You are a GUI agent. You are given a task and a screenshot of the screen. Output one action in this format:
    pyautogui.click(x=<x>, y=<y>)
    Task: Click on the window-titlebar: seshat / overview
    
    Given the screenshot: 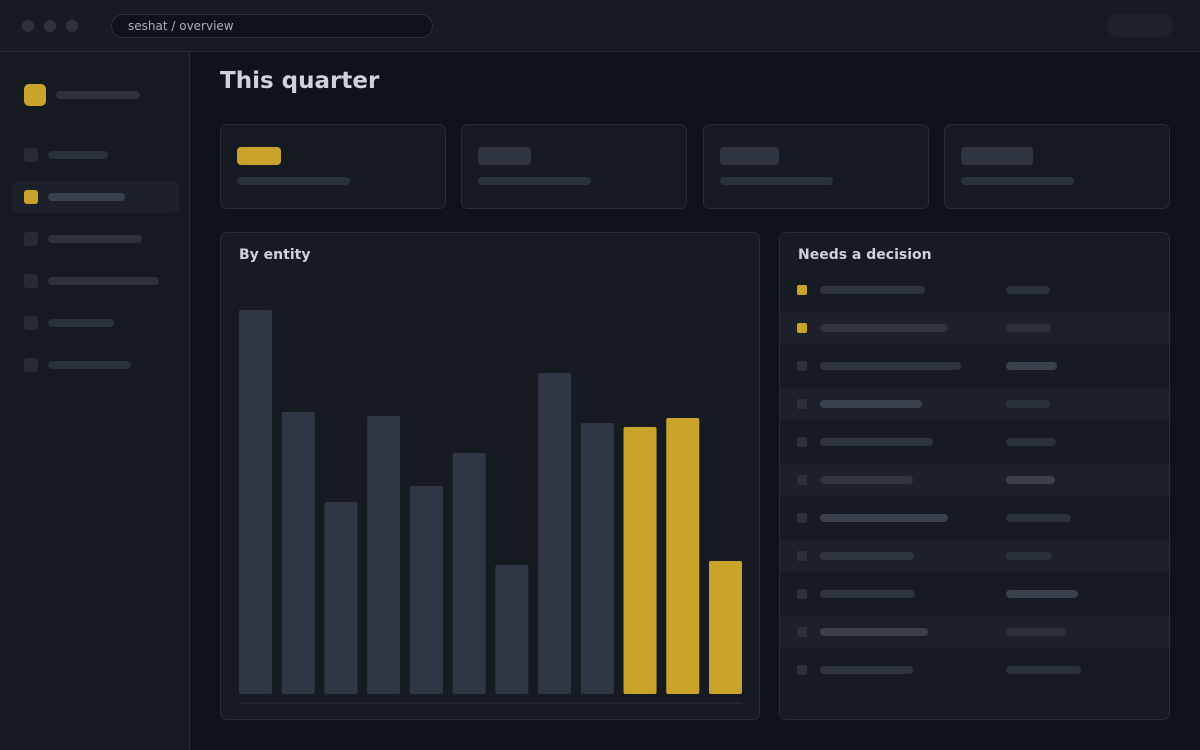 What is the action you would take?
    pyautogui.click(x=600, y=26)
    